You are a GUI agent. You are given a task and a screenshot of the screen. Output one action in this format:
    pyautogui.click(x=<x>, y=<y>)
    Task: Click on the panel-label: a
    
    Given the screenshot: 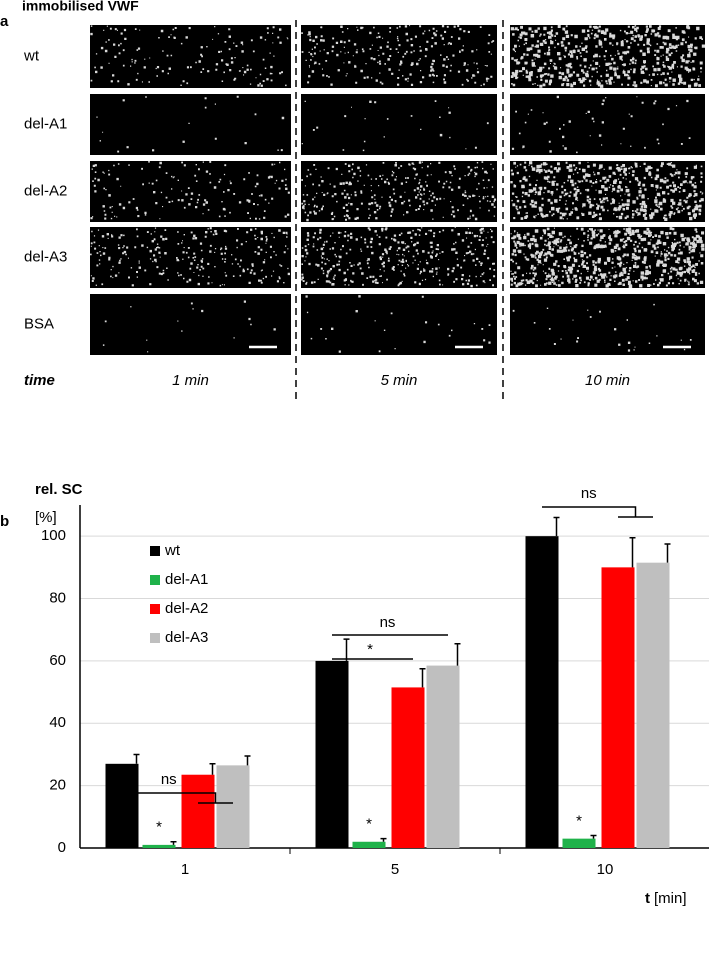 What is the action you would take?
    pyautogui.click(x=4, y=21)
    